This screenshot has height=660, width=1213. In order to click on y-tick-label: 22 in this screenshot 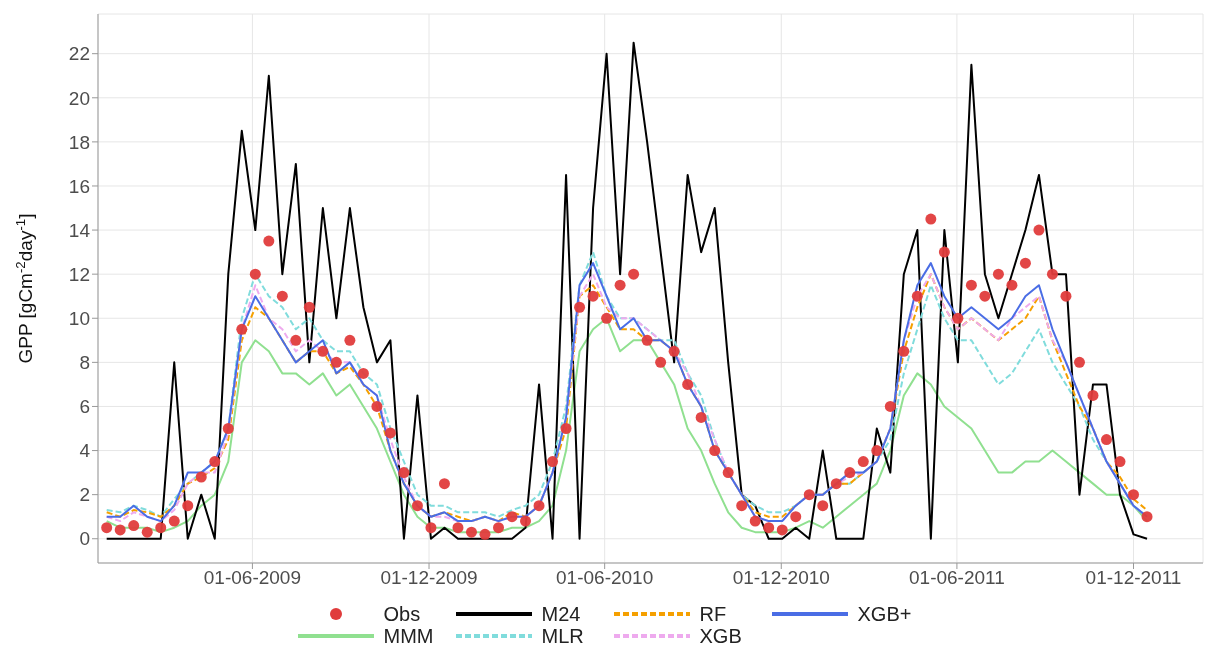, I will do `click(79, 54)`.